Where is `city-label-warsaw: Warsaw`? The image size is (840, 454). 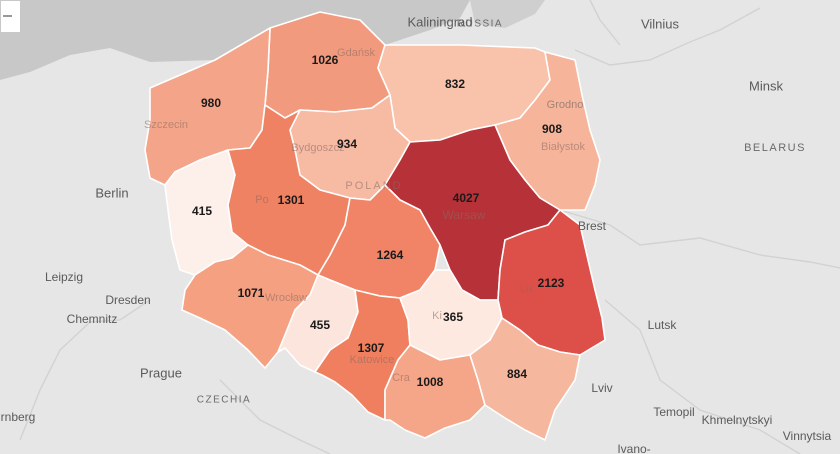
city-label-warsaw: Warsaw is located at coordinates (464, 215).